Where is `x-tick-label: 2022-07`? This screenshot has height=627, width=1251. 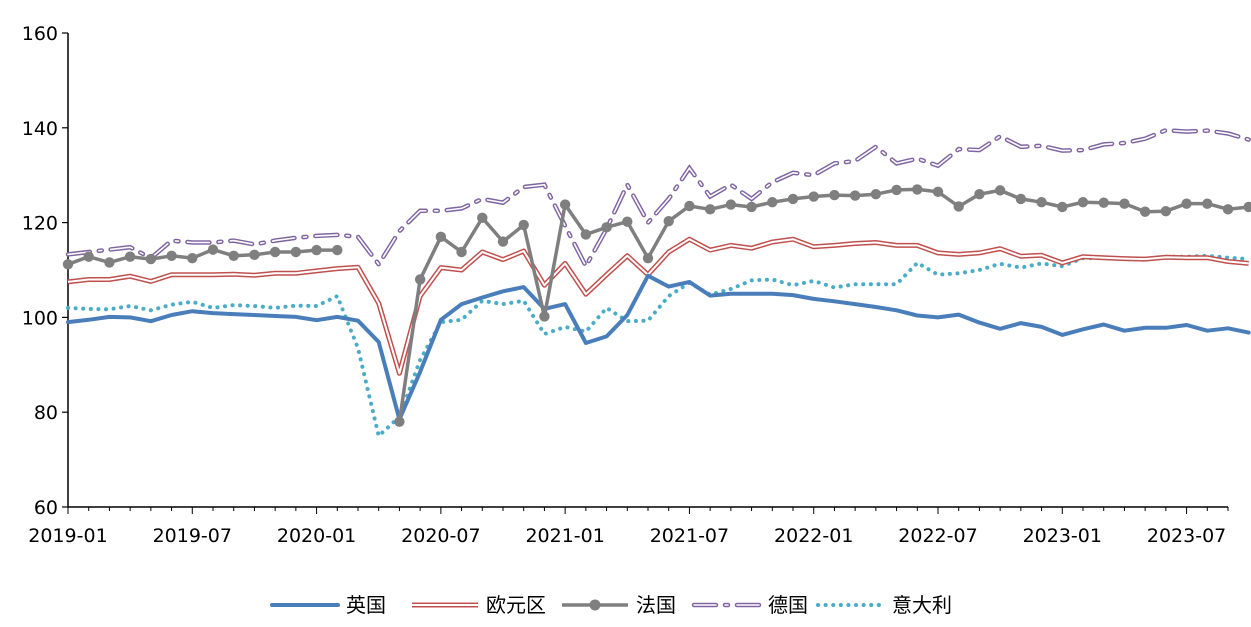 x-tick-label: 2022-07 is located at coordinates (937, 536).